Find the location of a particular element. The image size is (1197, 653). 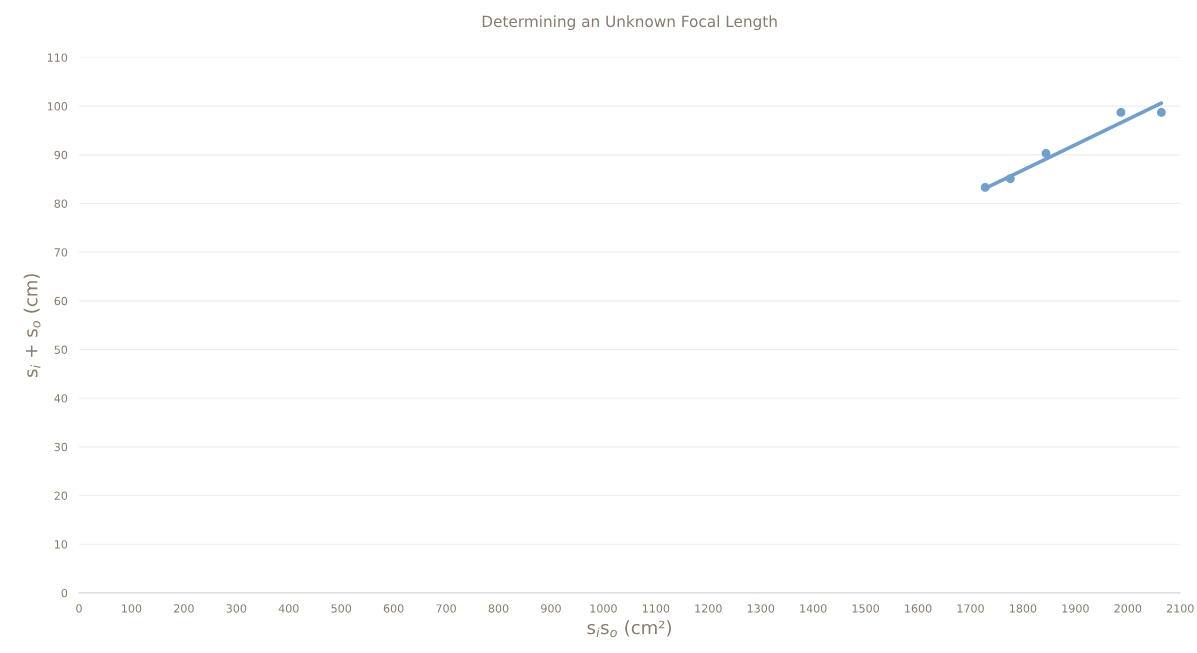

y-tick-label: 40 is located at coordinates (61, 398).